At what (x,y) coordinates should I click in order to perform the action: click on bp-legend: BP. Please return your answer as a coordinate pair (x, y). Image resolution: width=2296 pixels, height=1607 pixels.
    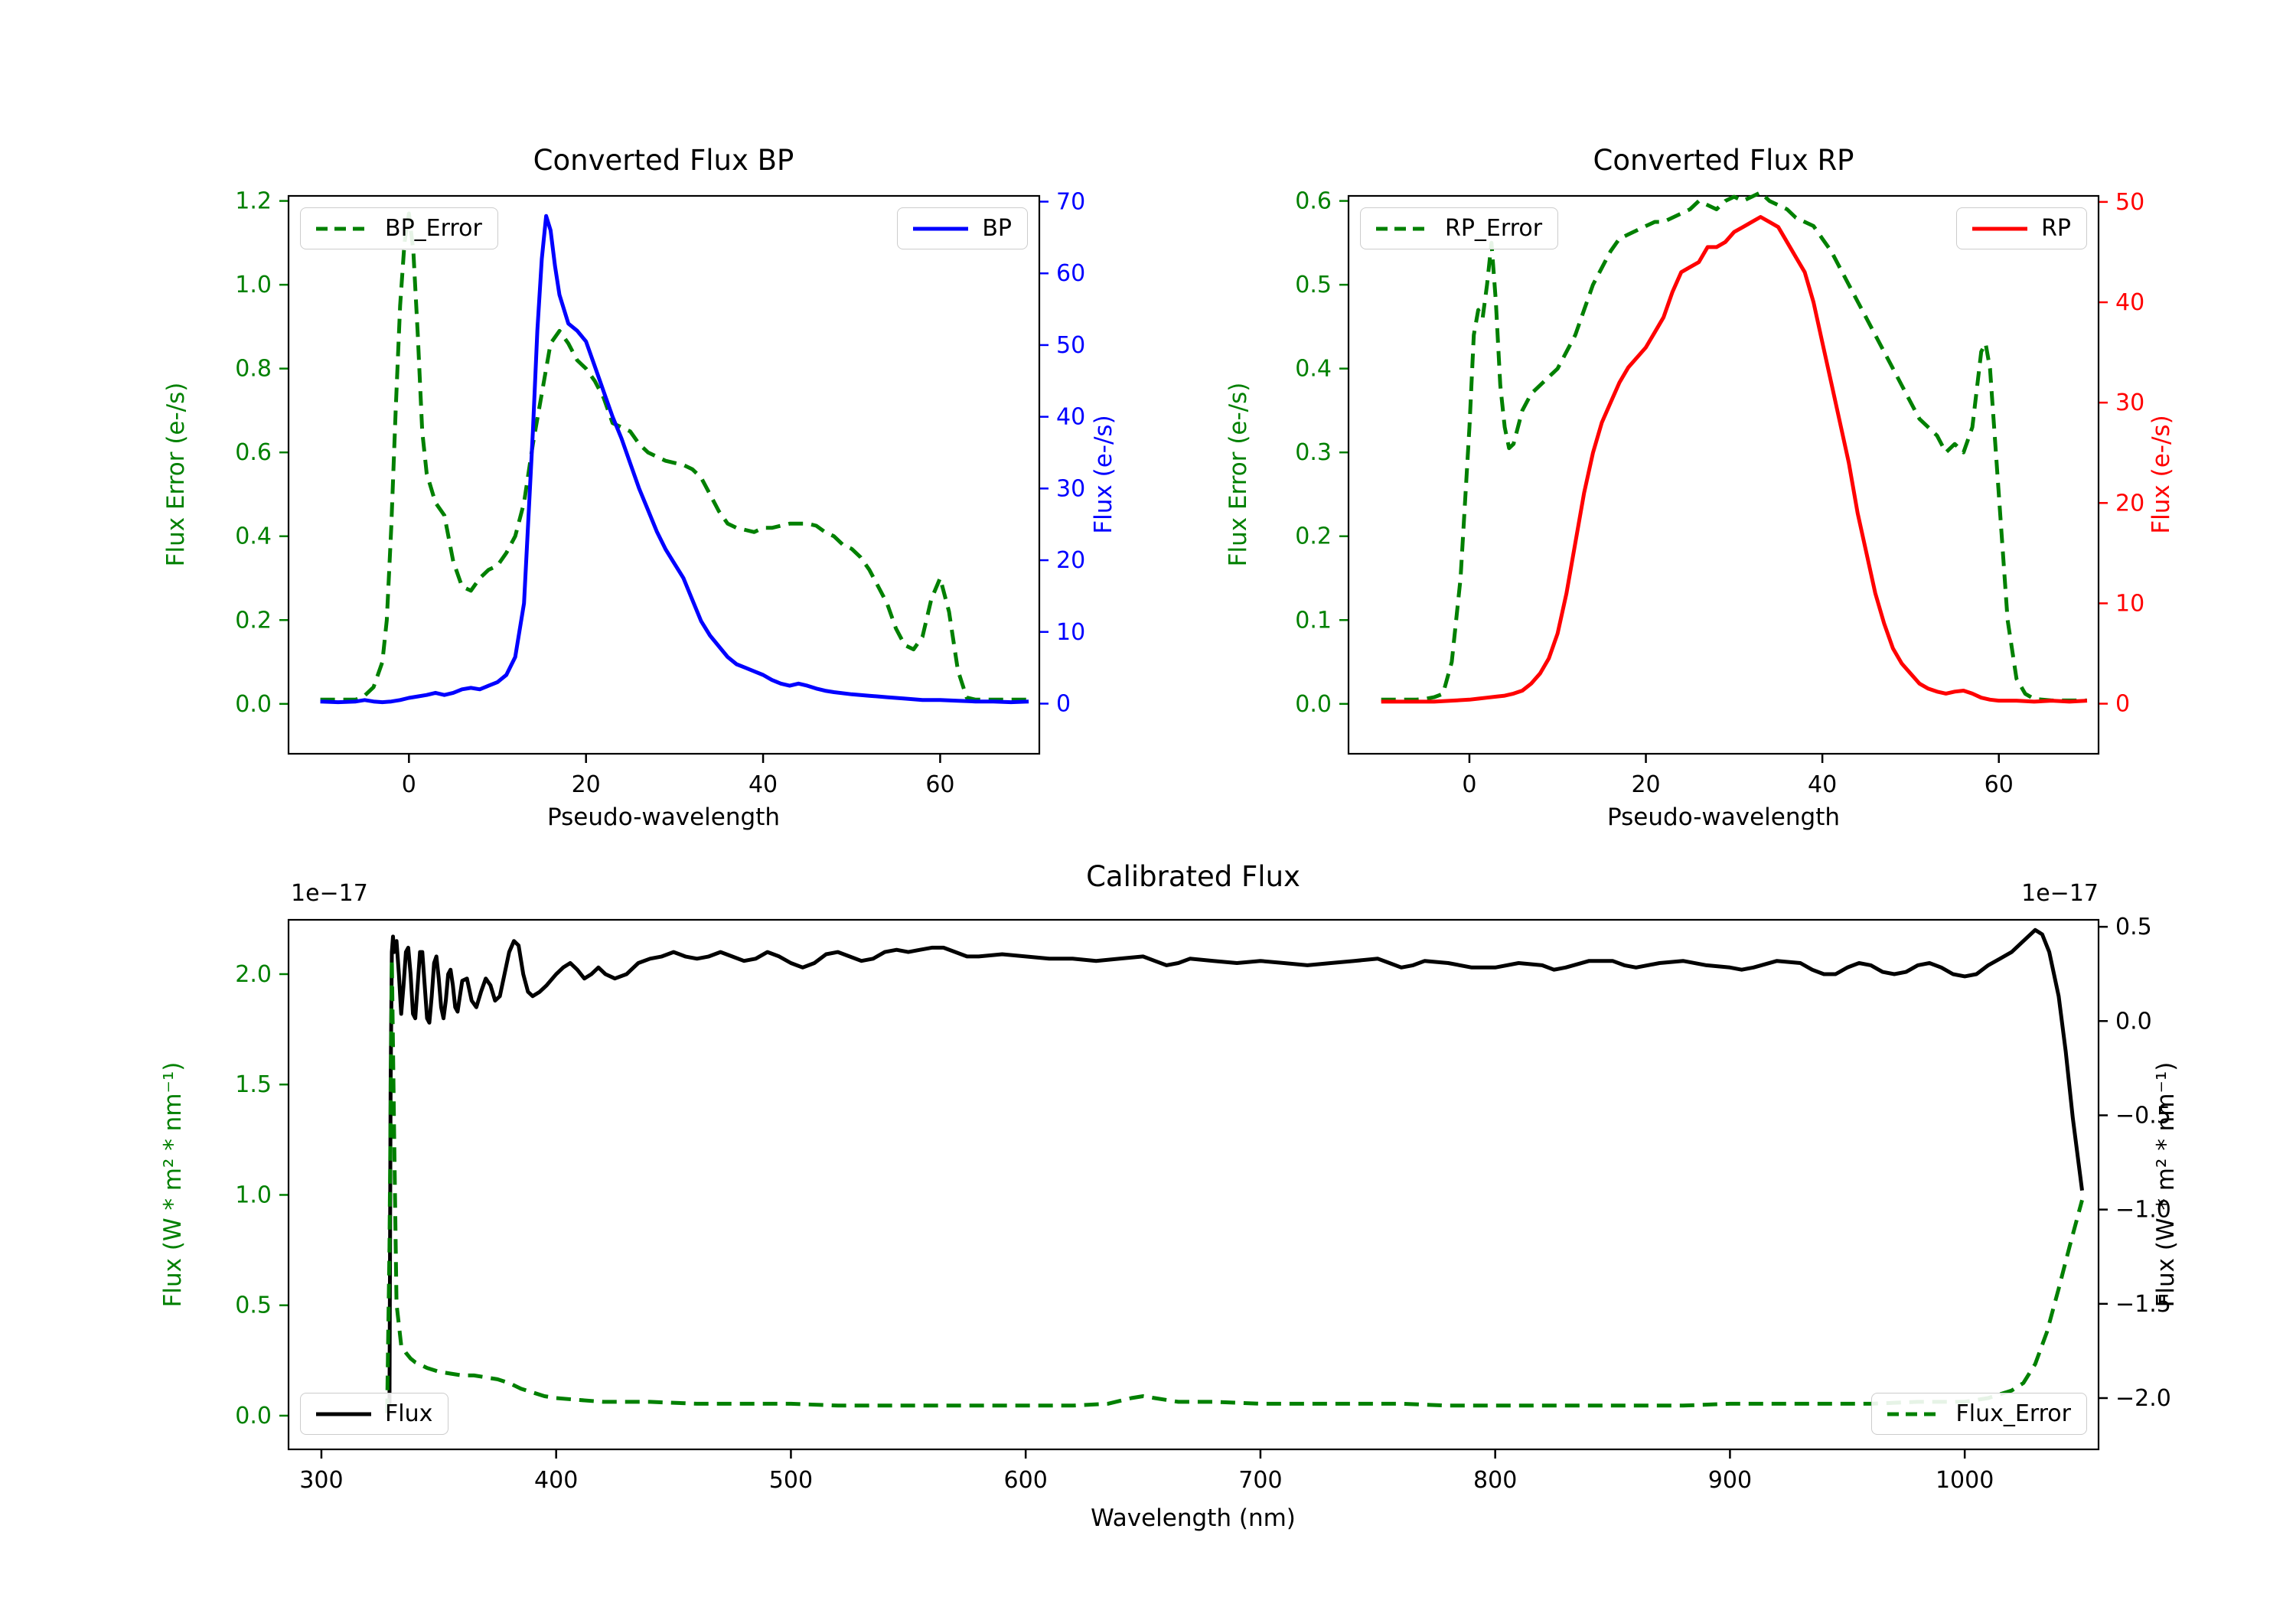
    Looking at the image, I should click on (962, 228).